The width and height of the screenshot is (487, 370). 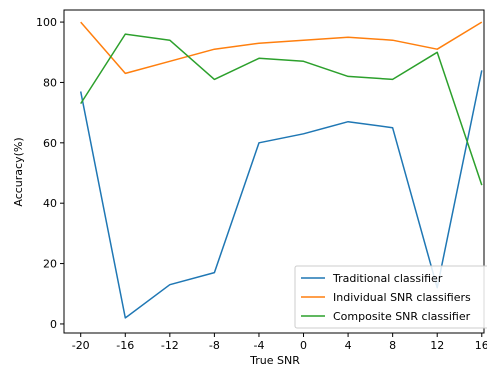 What do you see at coordinates (279, 342) in the screenshot?
I see `x-axis-ticks: -20 -16 -12 -8 -4 0 4 8 12 16` at bounding box center [279, 342].